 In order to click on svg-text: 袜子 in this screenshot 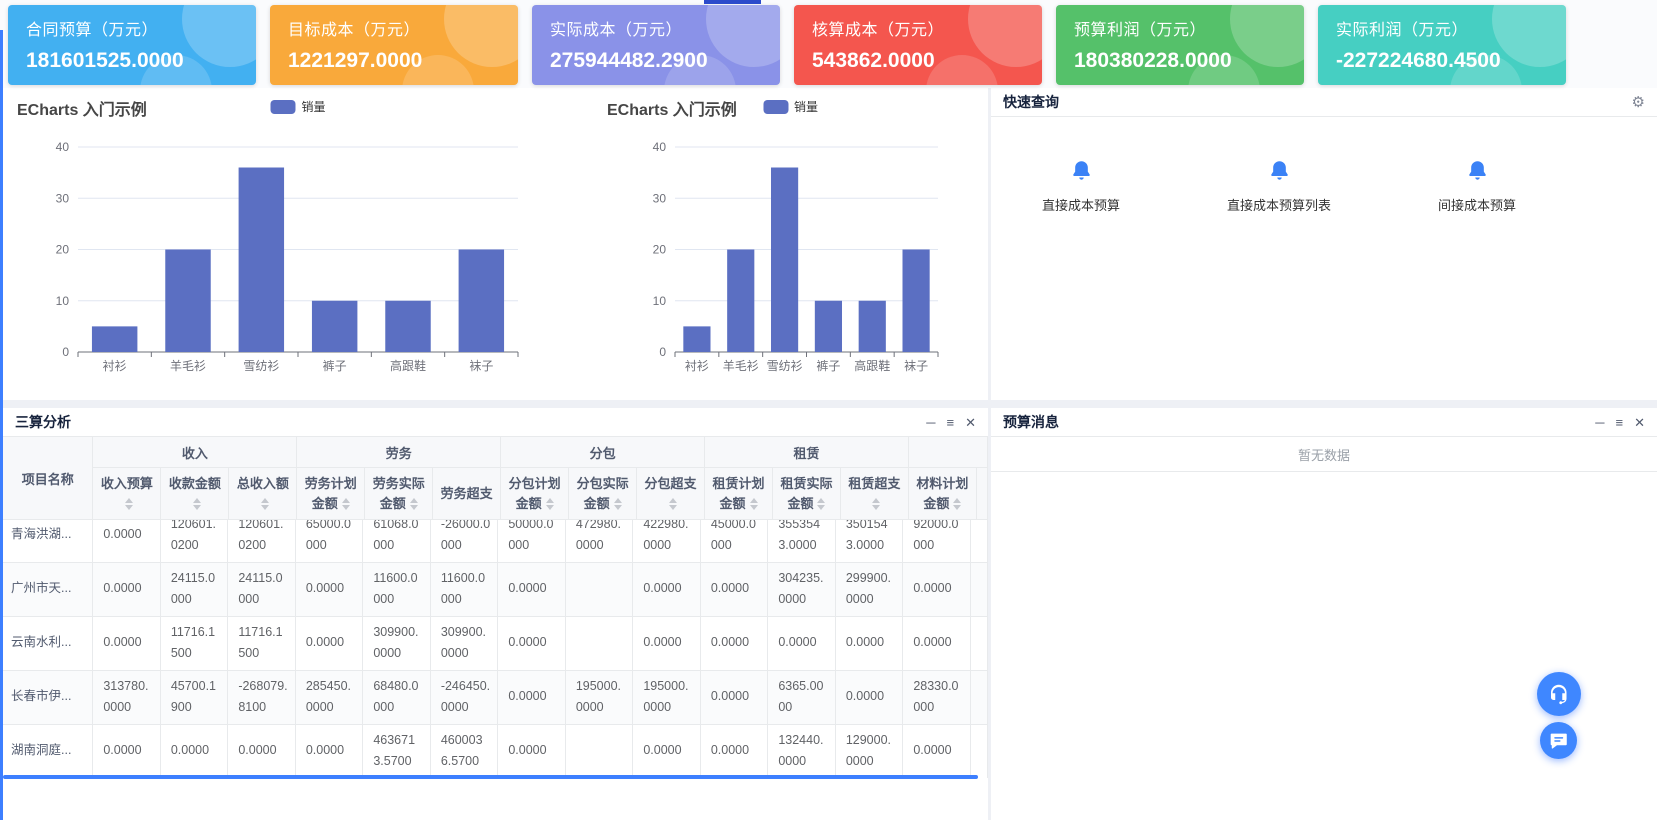, I will do `click(481, 366)`.